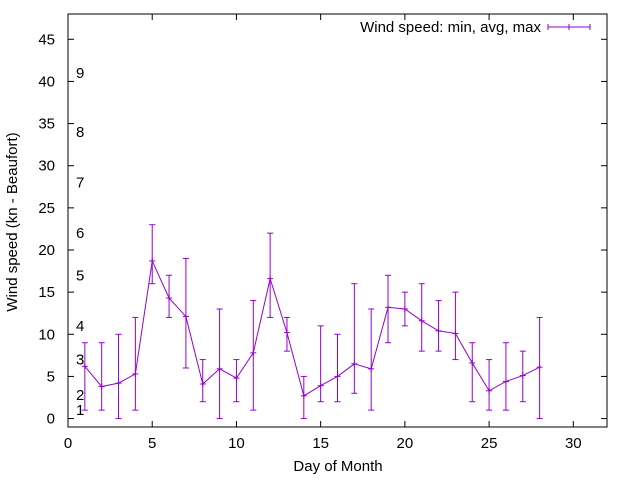 This screenshot has width=640, height=480. I want to click on x-tick-label: 15, so click(320, 443).